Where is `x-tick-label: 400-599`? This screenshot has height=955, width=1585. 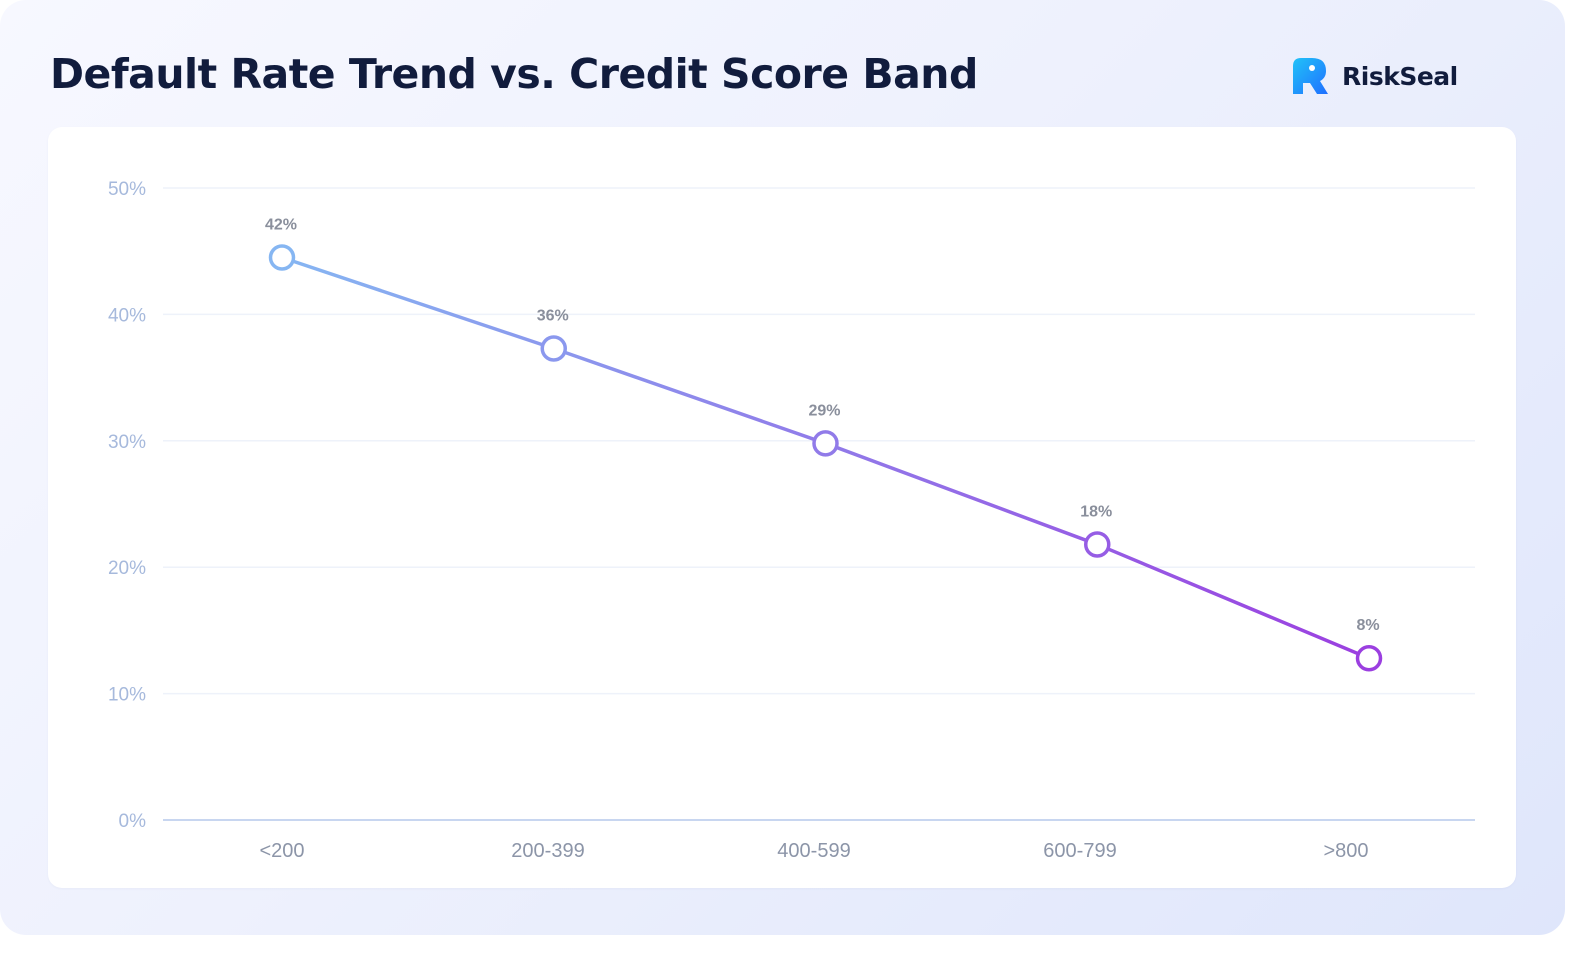
x-tick-label: 400-599 is located at coordinates (813, 851).